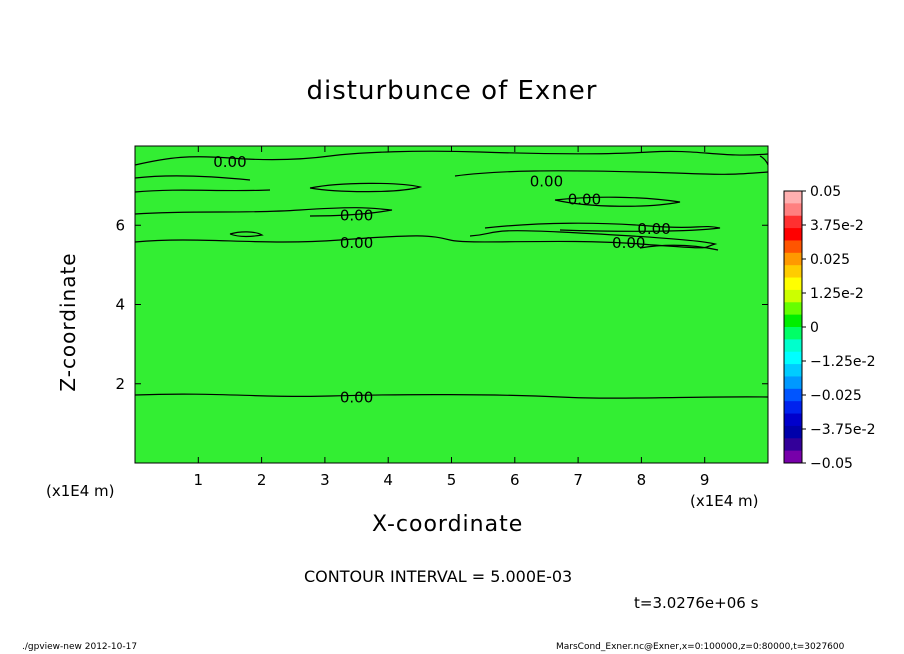 This screenshot has height=654, width=904. What do you see at coordinates (836, 396) in the screenshot?
I see `colorbar-label-6: −0.025` at bounding box center [836, 396].